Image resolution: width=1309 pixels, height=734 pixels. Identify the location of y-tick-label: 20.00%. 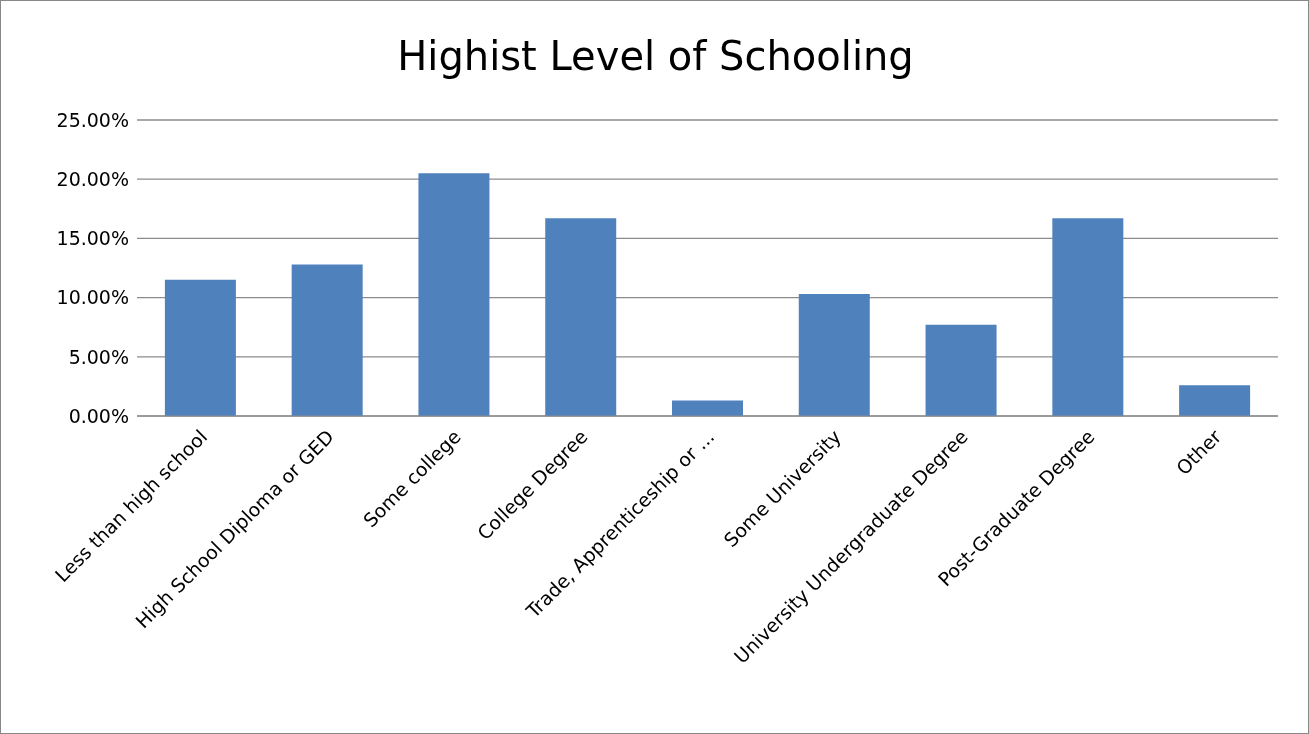
(92, 178).